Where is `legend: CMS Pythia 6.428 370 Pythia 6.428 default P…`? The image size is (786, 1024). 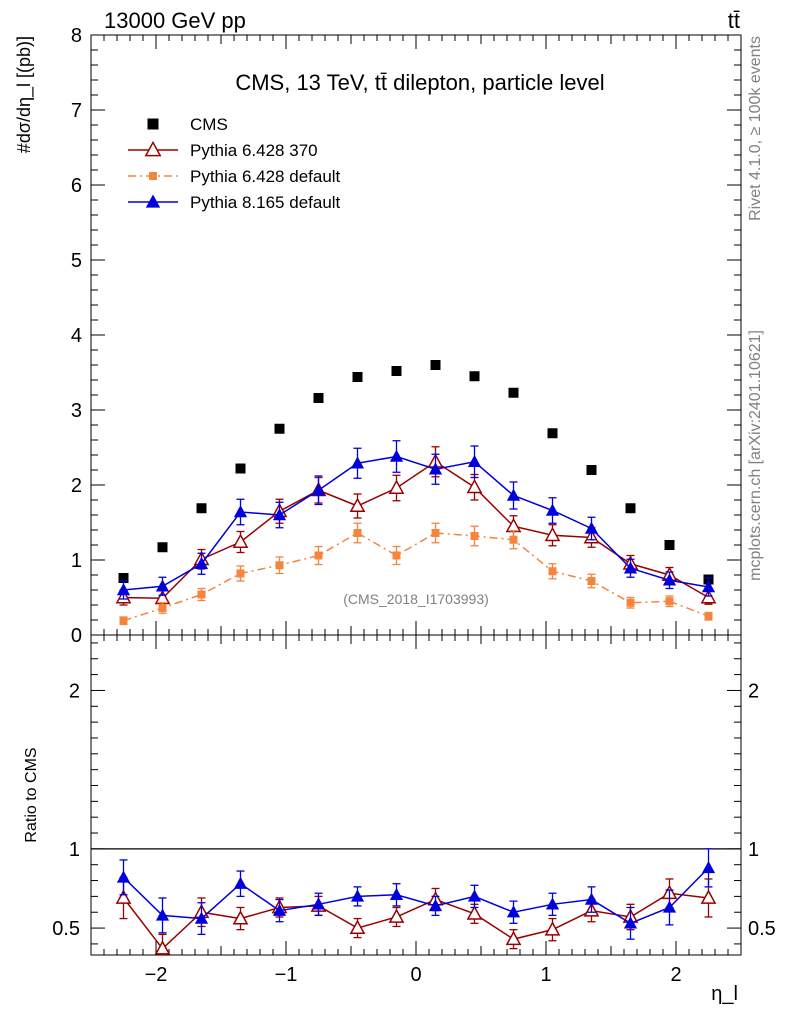 legend: CMS Pythia 6.428 370 Pythia 6.428 default P… is located at coordinates (234, 163).